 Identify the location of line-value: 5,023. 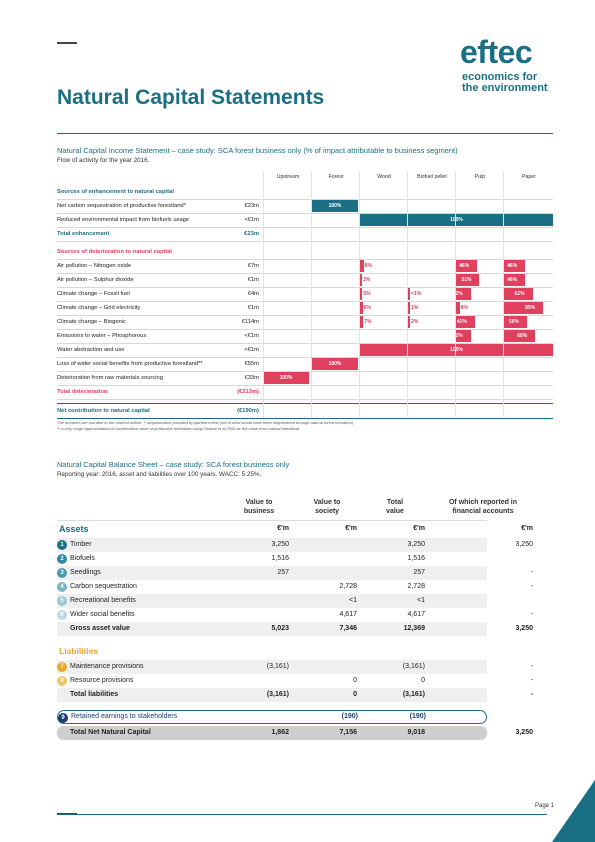
(280, 628).